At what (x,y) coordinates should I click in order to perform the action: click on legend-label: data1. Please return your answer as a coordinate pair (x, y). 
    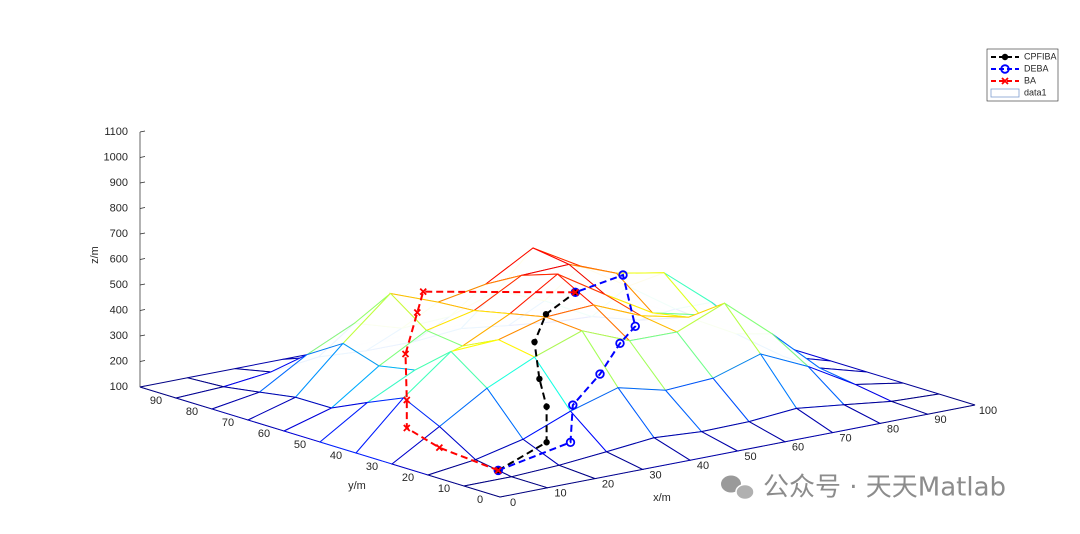
    Looking at the image, I should click on (1035, 92).